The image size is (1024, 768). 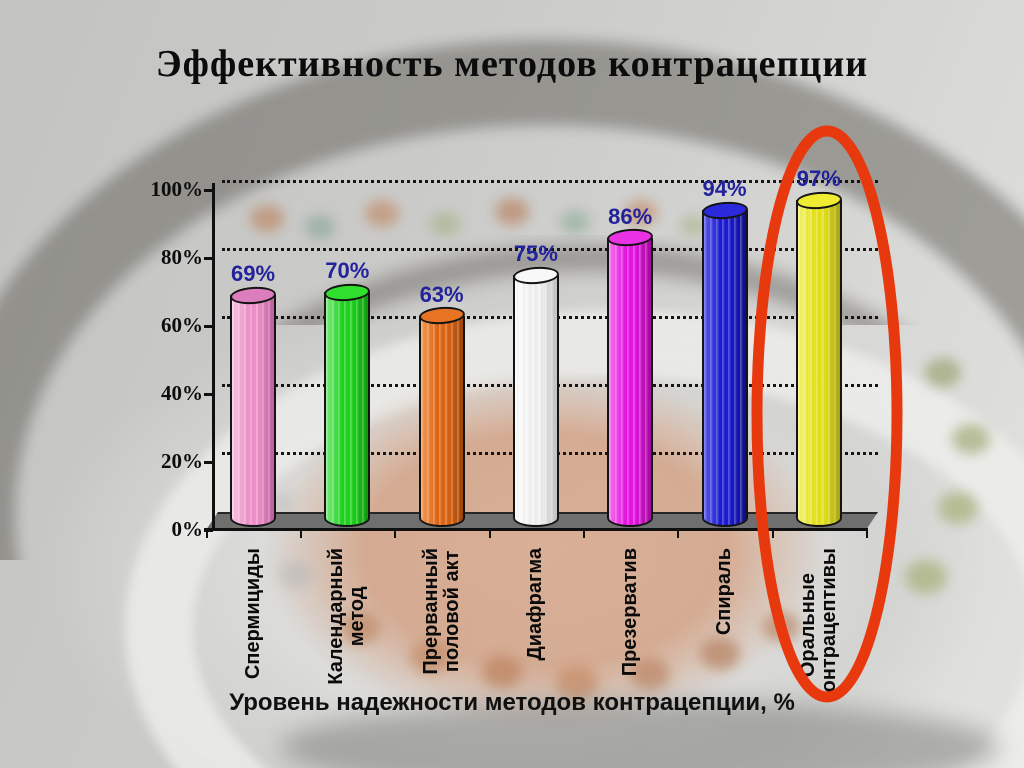 I want to click on category-label: Презерватив, so click(x=629, y=612).